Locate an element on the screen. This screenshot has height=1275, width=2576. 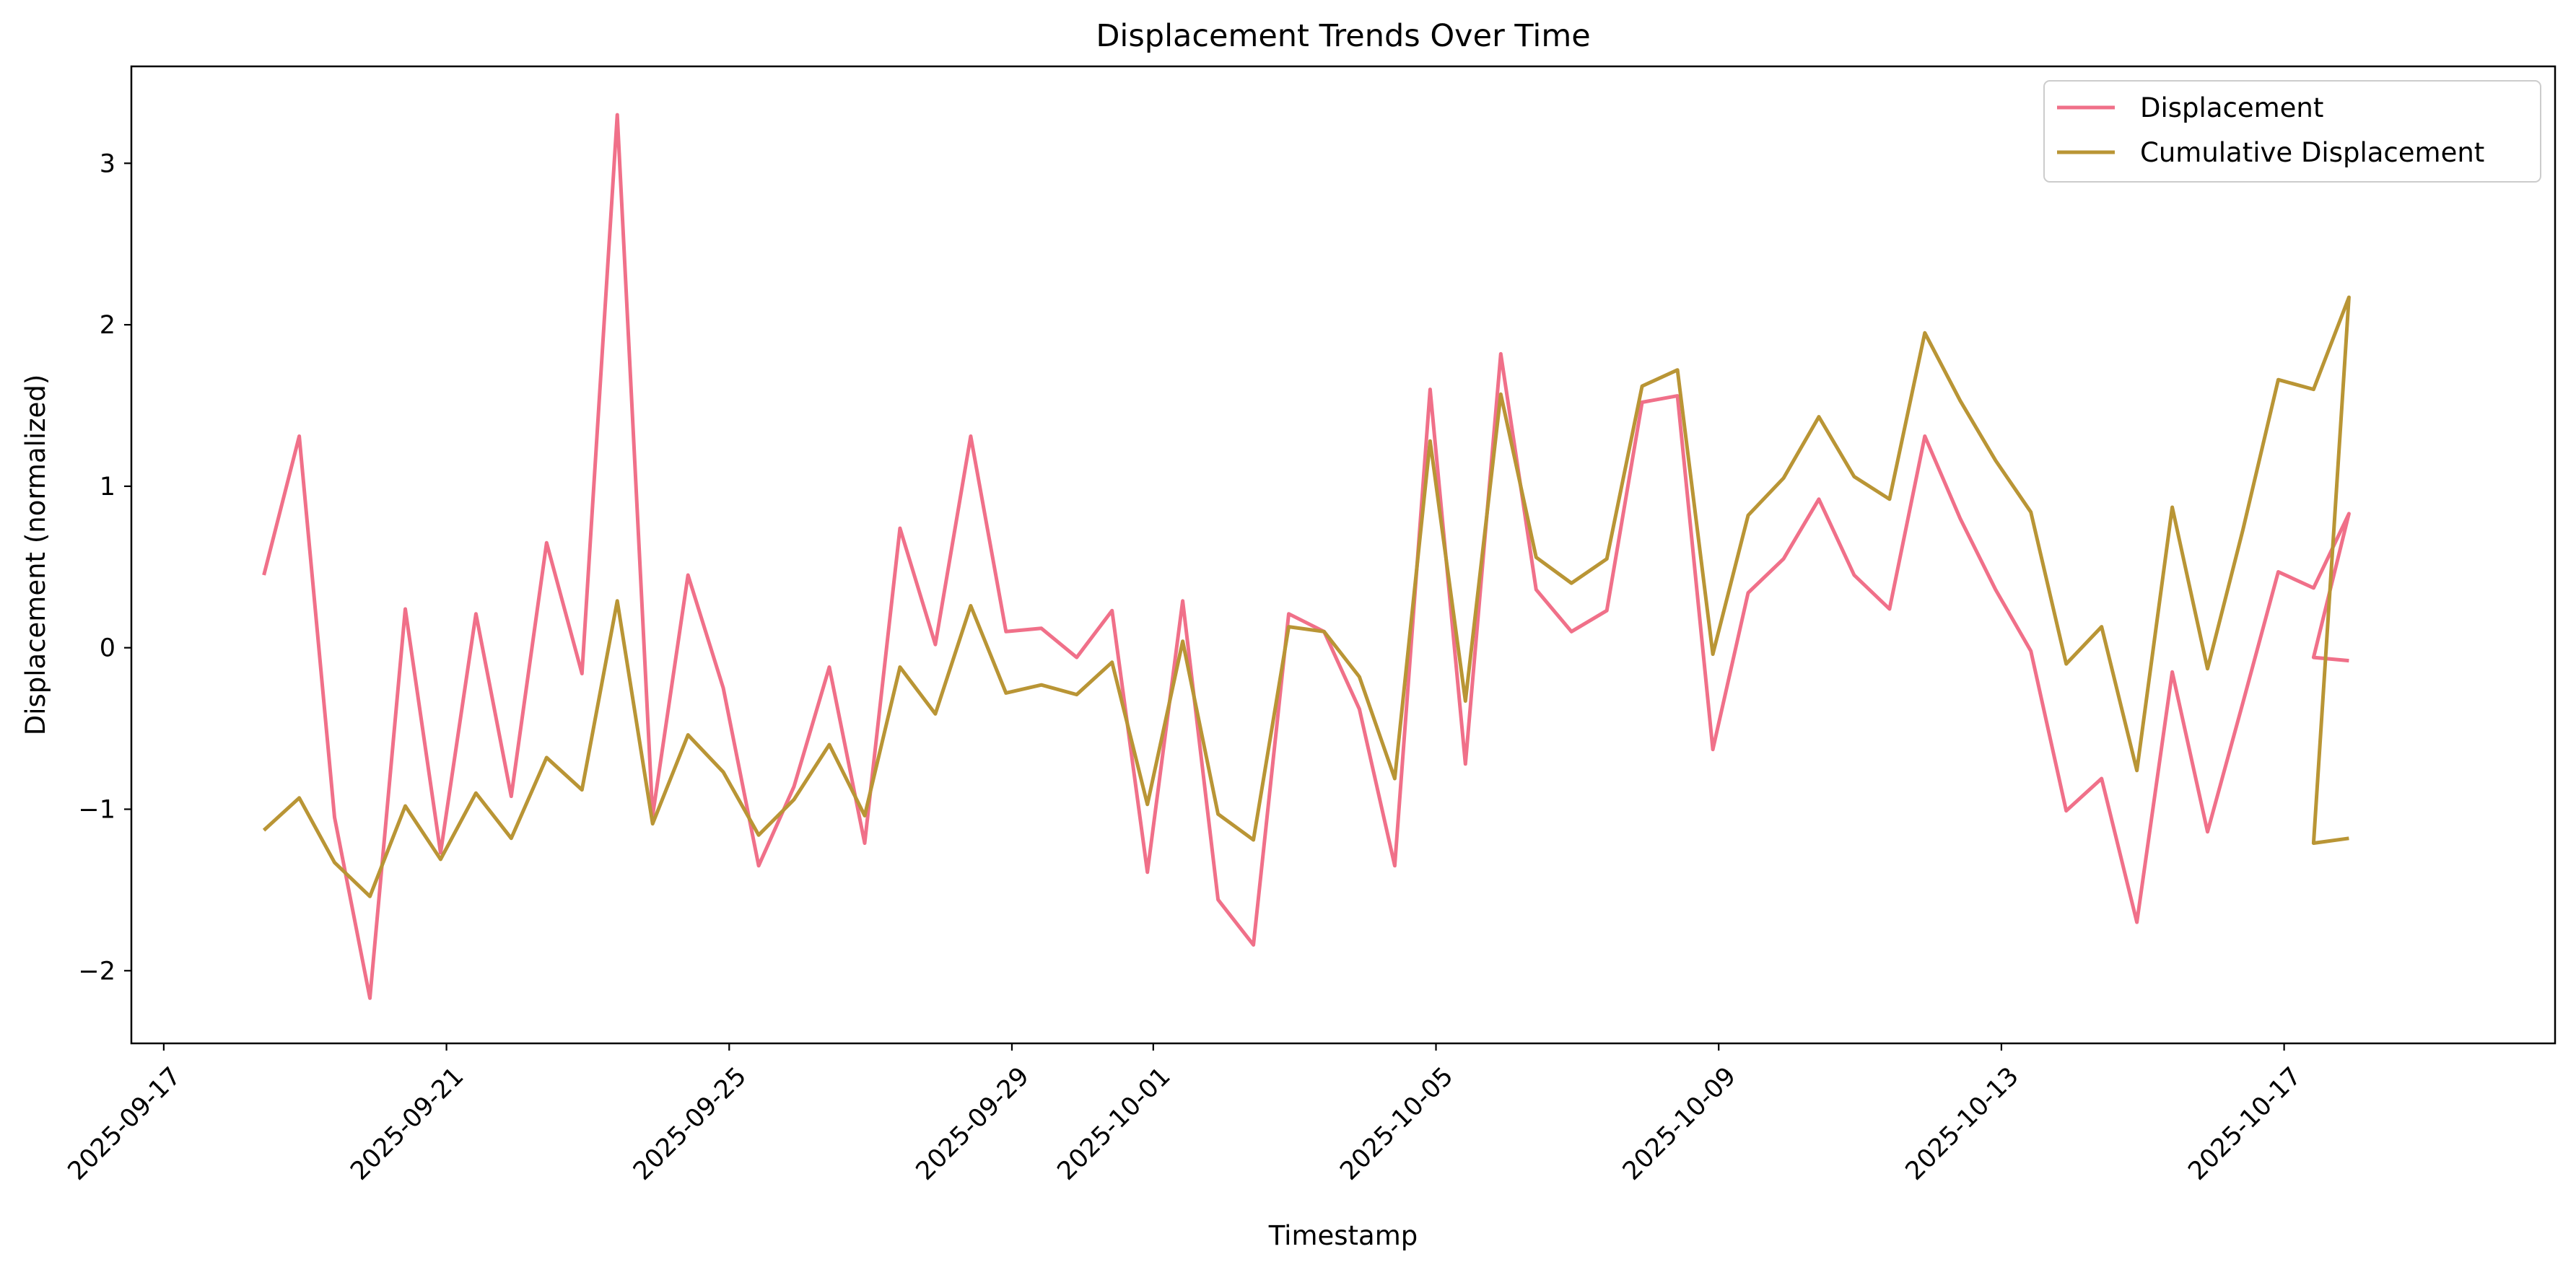
legend: Displacement Cumulative Displacement is located at coordinates (2292, 131).